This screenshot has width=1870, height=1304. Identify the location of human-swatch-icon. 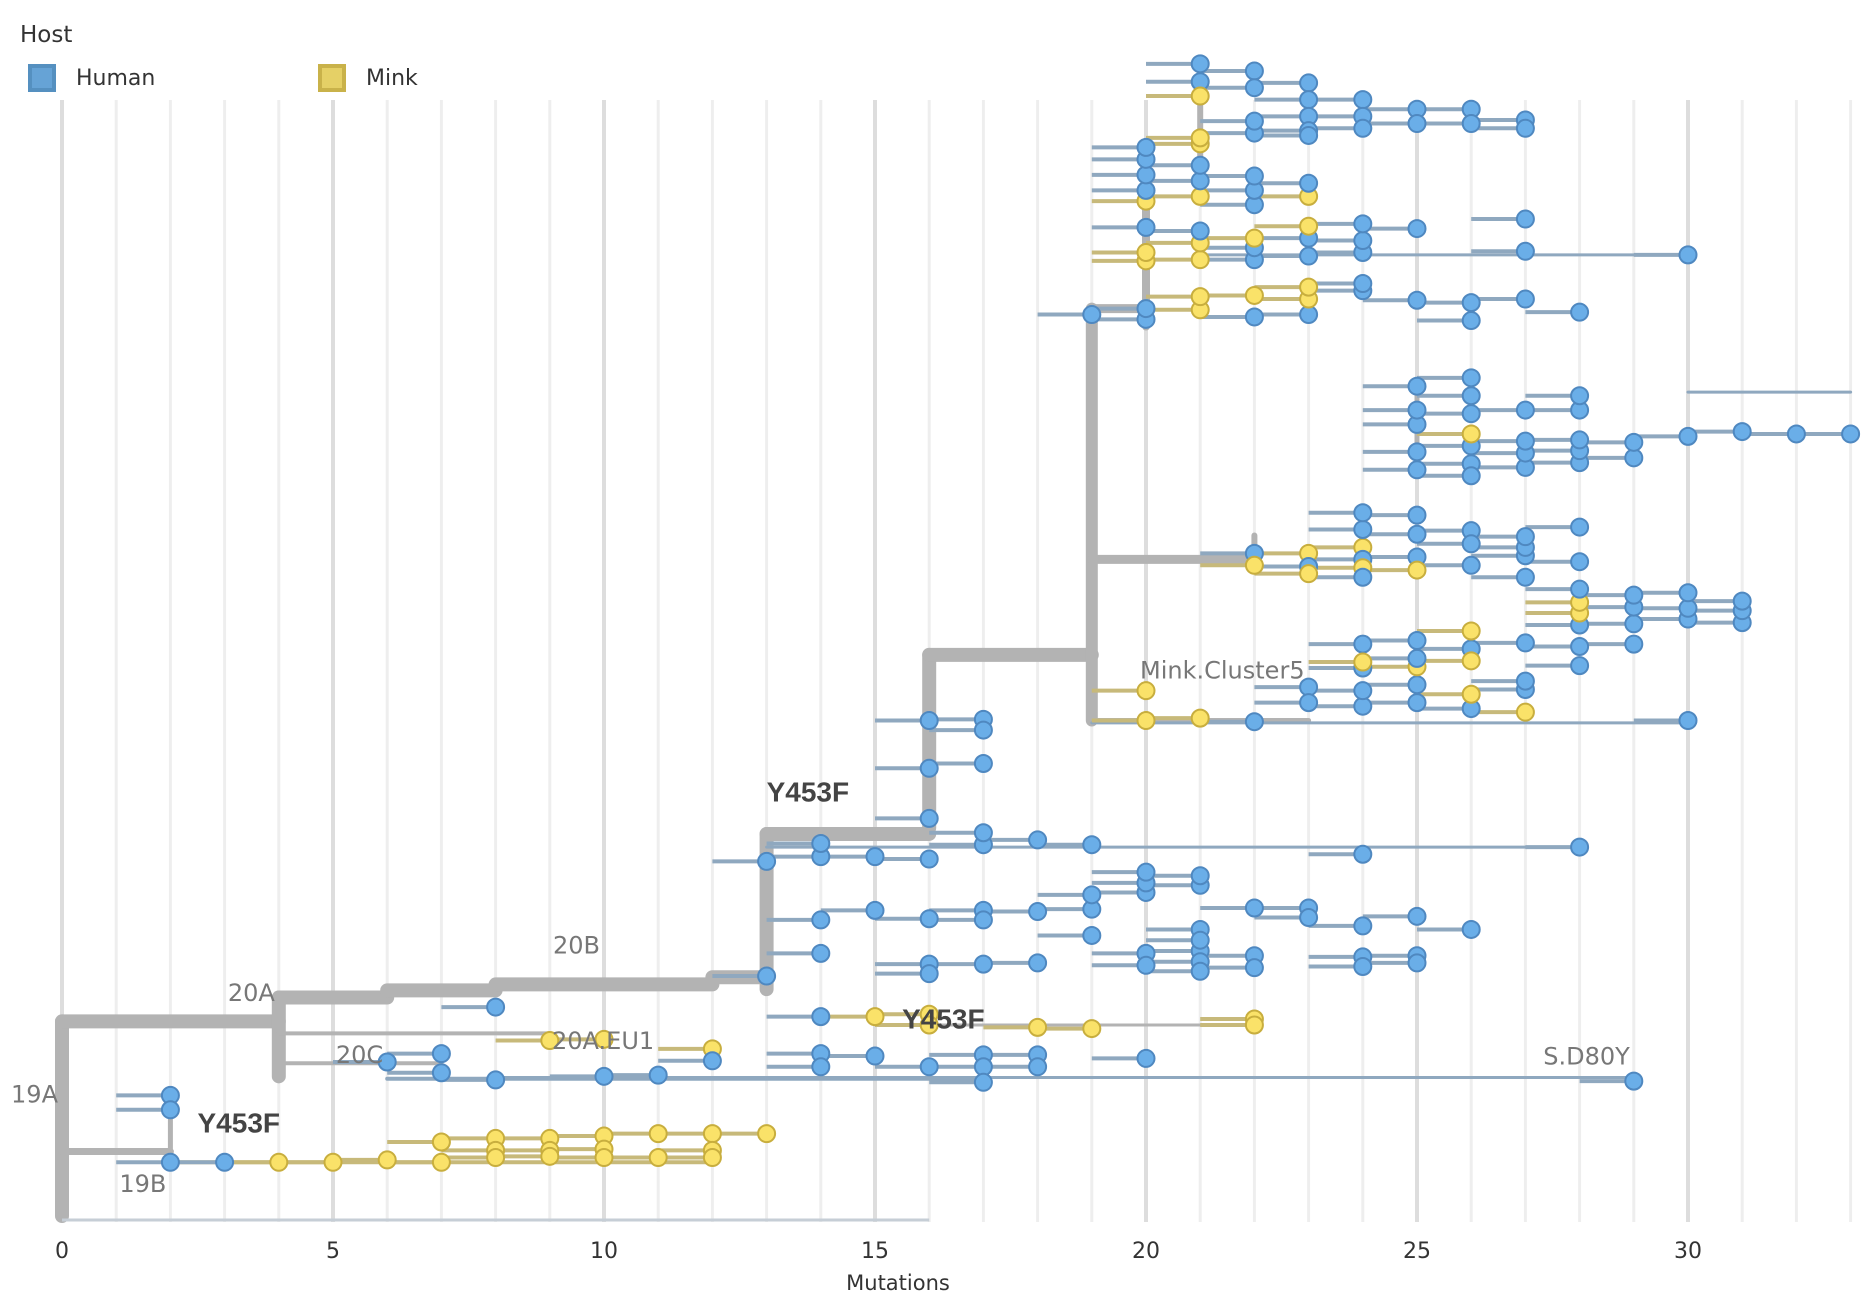
(42, 78).